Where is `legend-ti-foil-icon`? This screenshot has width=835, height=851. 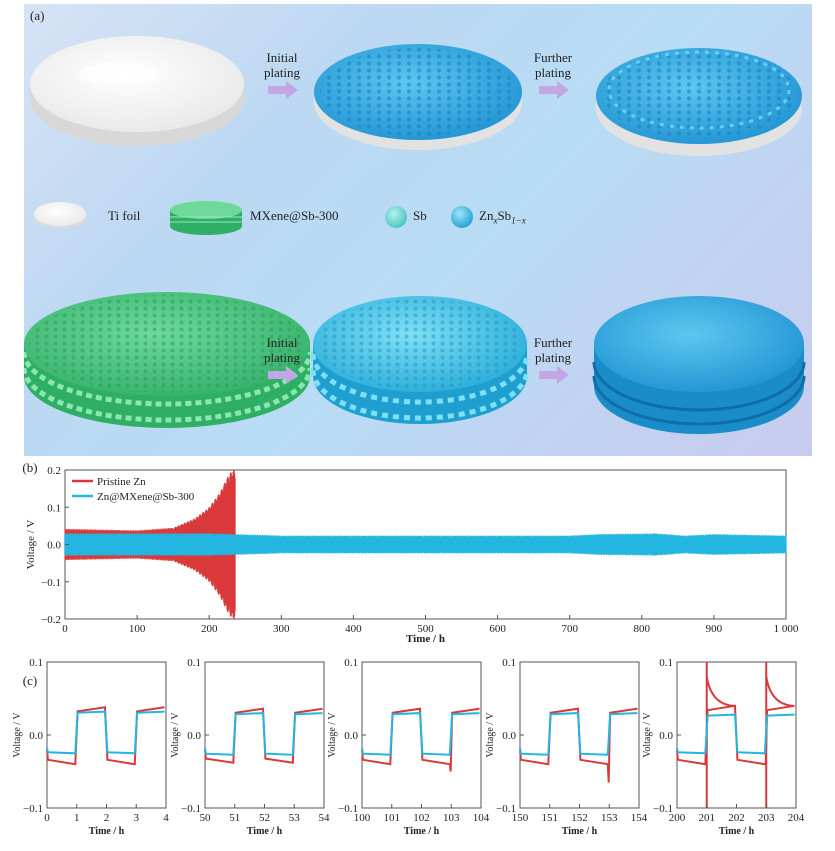
legend-ti-foil-icon is located at coordinates (60, 215).